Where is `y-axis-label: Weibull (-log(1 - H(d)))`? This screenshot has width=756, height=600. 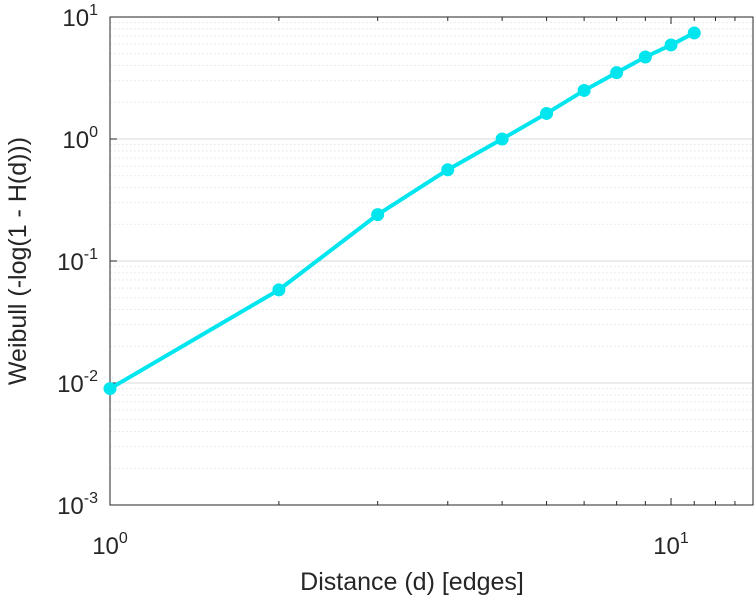 y-axis-label: Weibull (-log(1 - H(d))) is located at coordinates (18, 261).